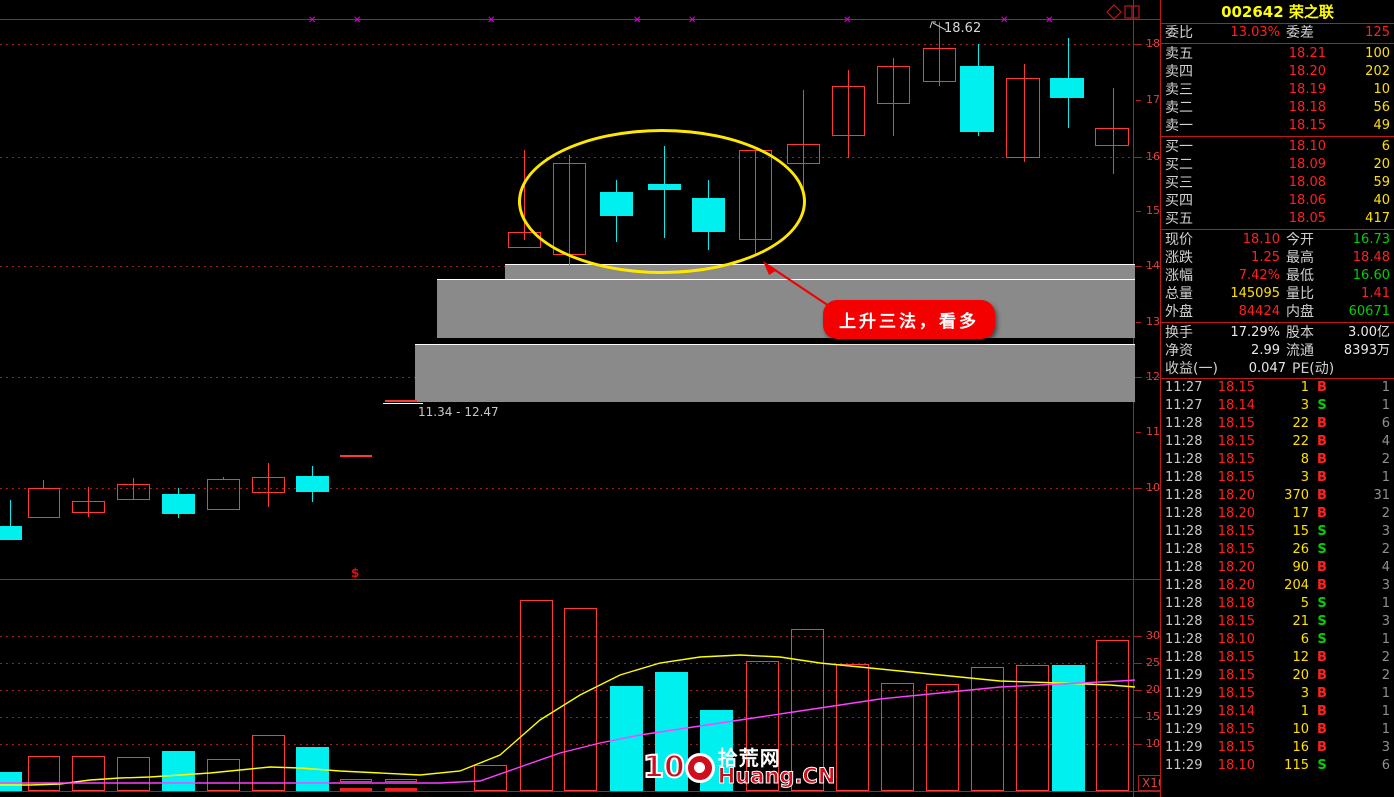  What do you see at coordinates (1184, 747) in the screenshot?
I see `tick-time: 11:29` at bounding box center [1184, 747].